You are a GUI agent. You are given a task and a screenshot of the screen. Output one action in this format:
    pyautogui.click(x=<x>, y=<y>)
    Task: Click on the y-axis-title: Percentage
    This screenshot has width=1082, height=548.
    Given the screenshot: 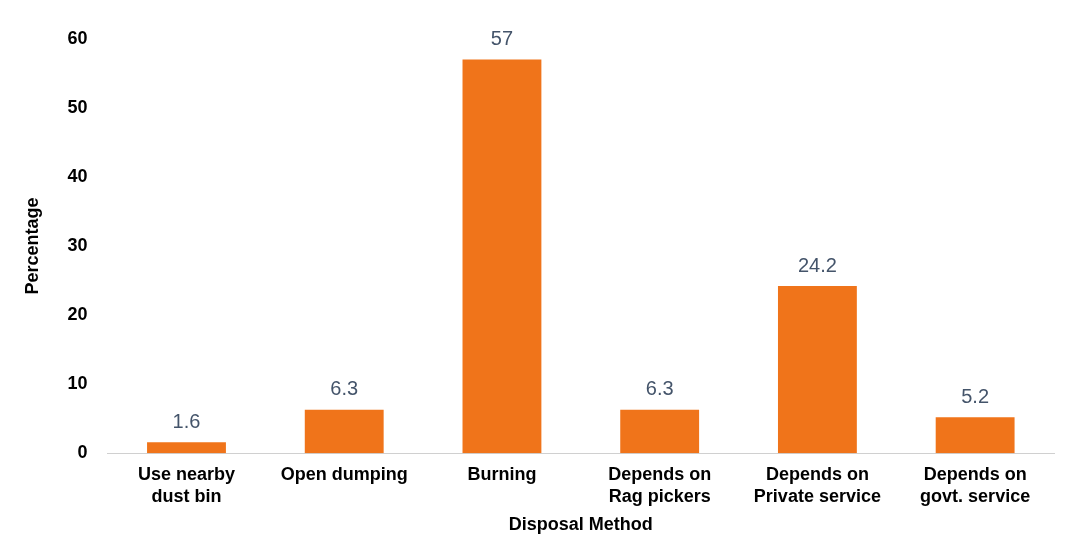 What is the action you would take?
    pyautogui.click(x=31, y=246)
    